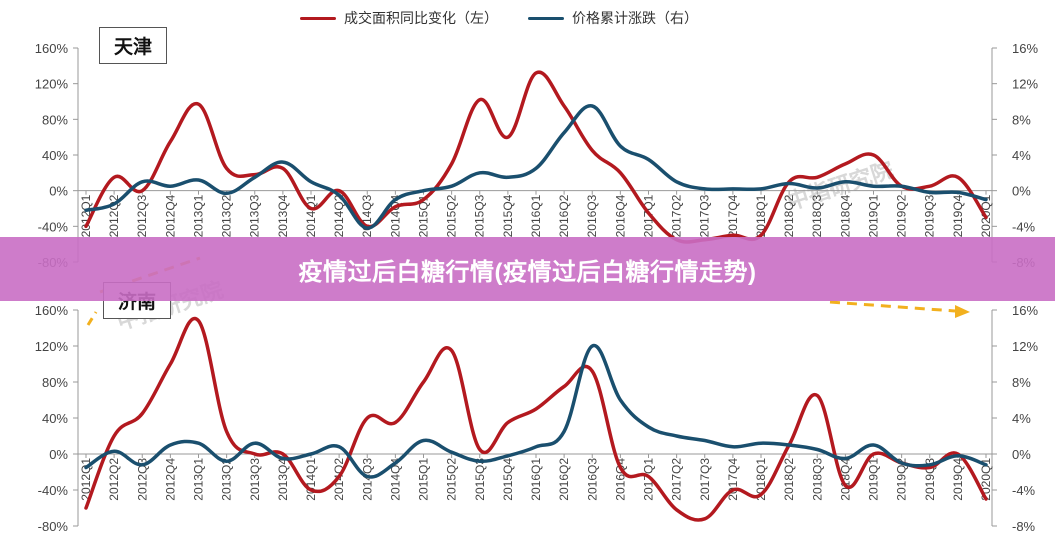 This screenshot has height=541, width=1055. What do you see at coordinates (499, 18) in the screenshot?
I see `legend: 成交面积同比变化（左） 价格累计涨跌（右）` at bounding box center [499, 18].